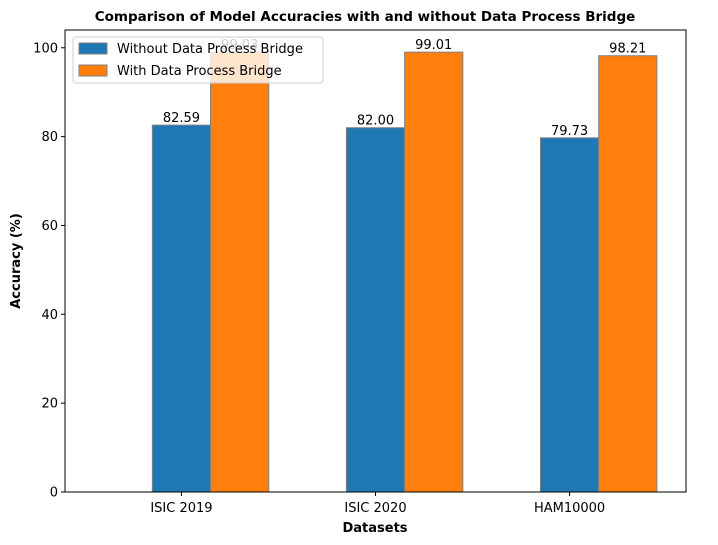 Image resolution: width=718 pixels, height=545 pixels. I want to click on y-tick-label: 40, so click(49, 315).